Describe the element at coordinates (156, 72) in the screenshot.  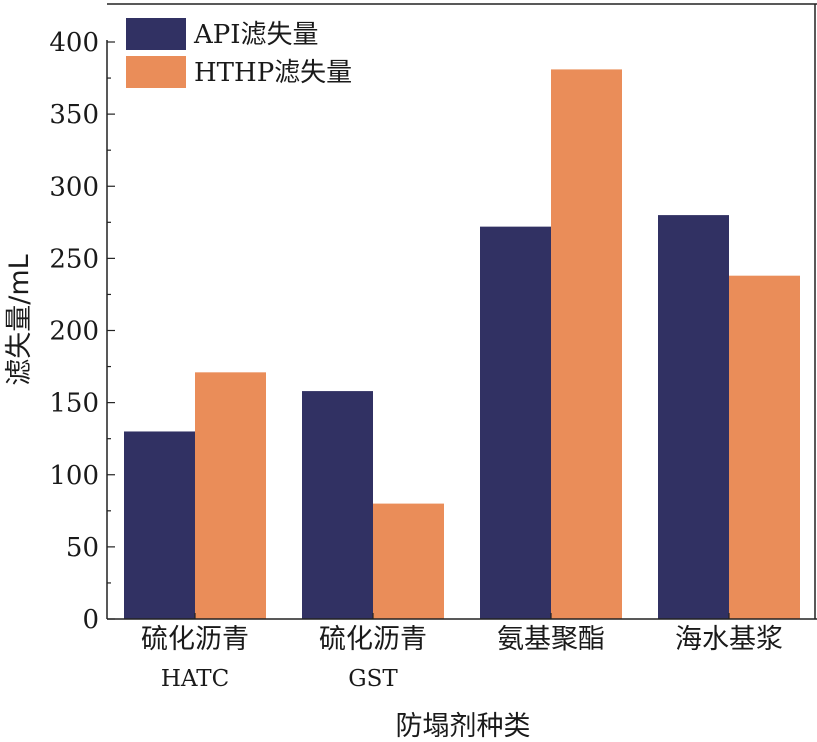
I see `legend-swatch-hthp` at that location.